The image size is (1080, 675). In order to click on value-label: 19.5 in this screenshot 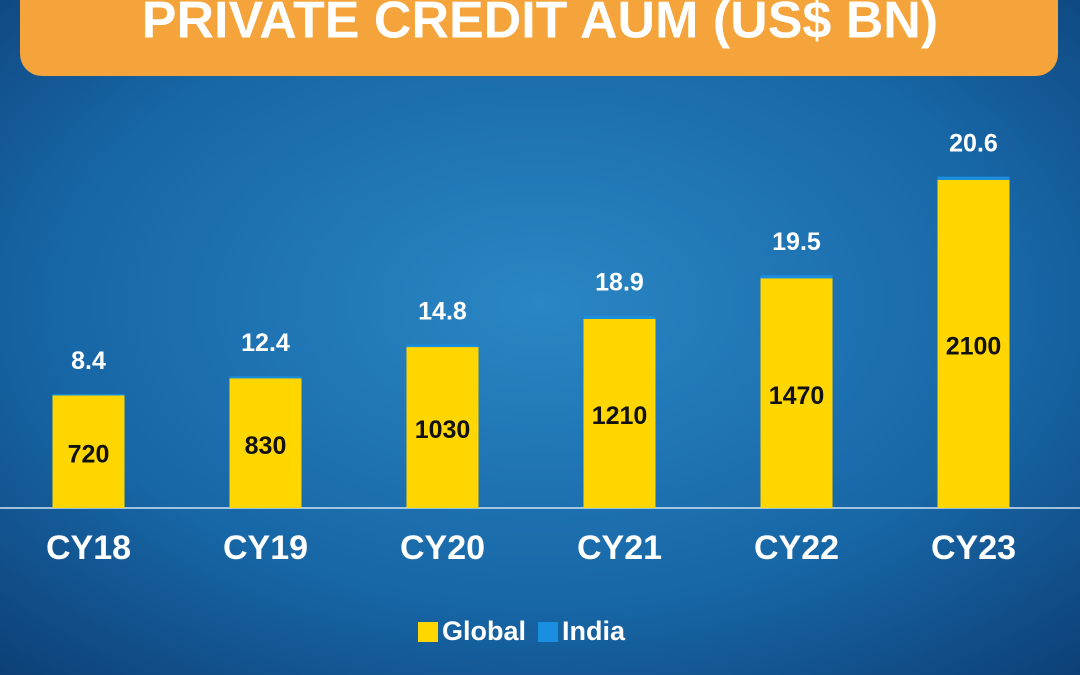, I will do `click(796, 242)`.